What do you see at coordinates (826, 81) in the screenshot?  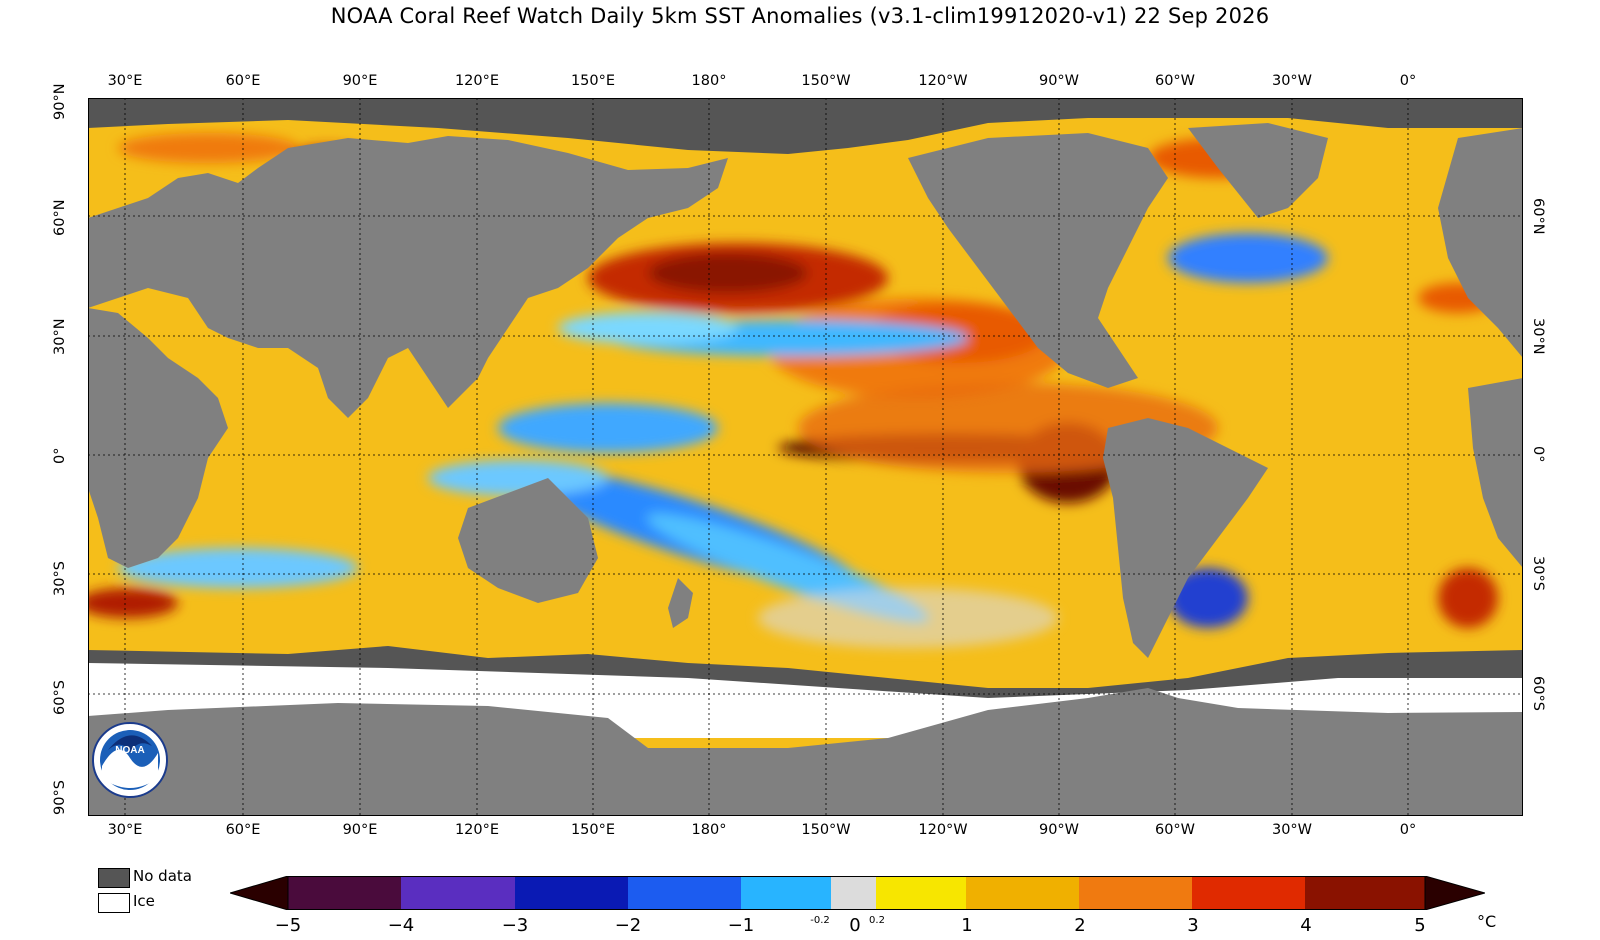 I see `lon-tick-top: 150°W` at bounding box center [826, 81].